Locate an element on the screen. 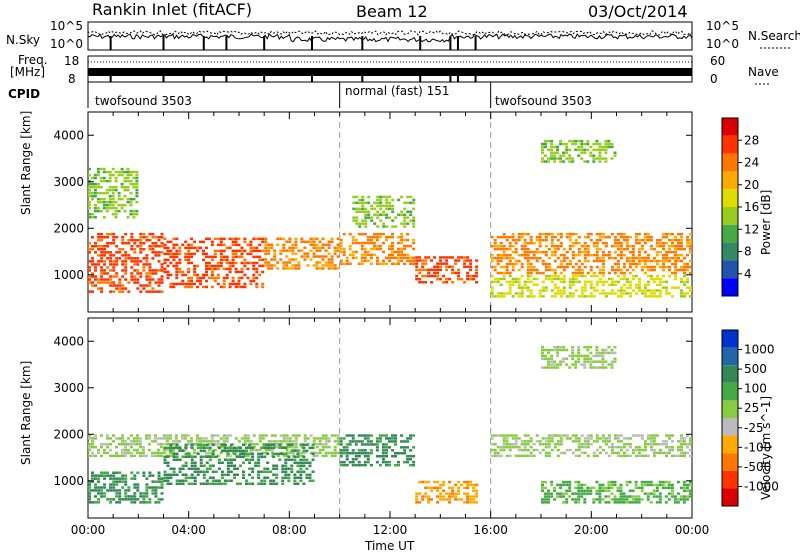 Image resolution: width=800 pixels, height=554 pixels. nsearch-trace is located at coordinates (390, 33).